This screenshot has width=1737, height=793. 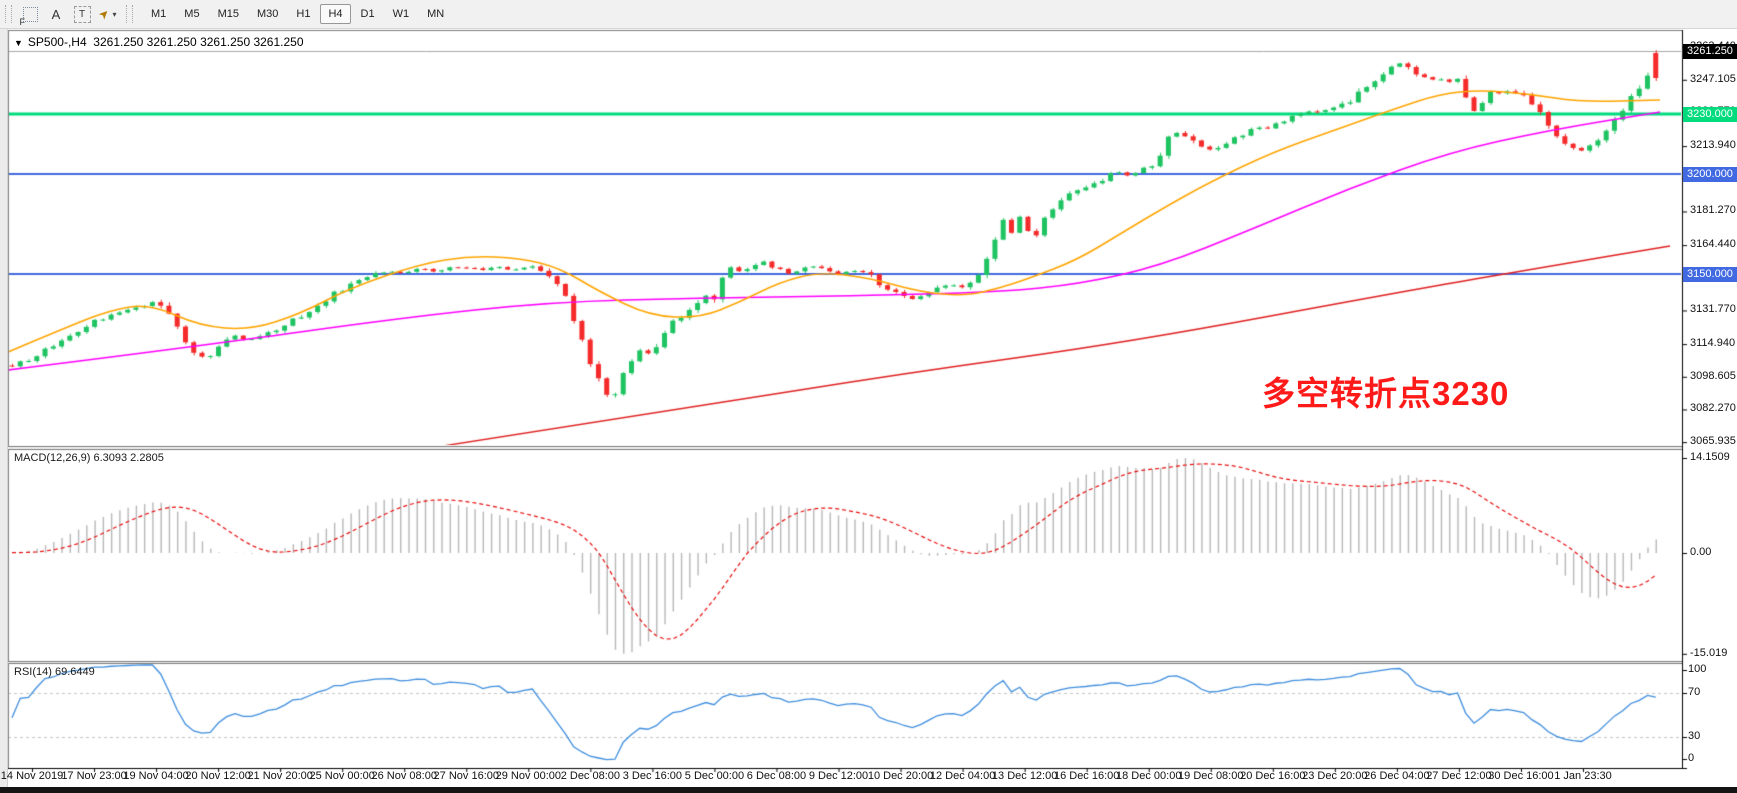 I want to click on time-axis-label: 10 Dec 20:00, so click(x=900, y=776).